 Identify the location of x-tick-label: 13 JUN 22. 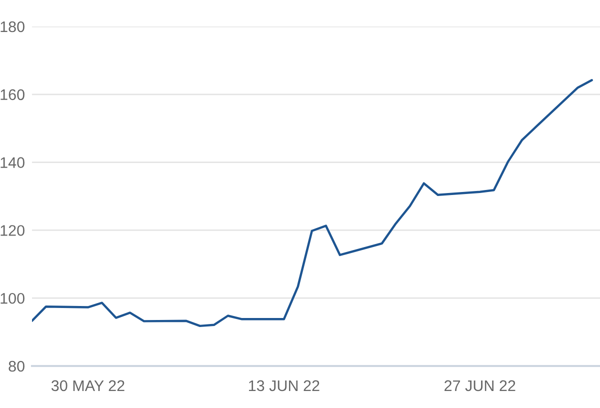
(284, 386).